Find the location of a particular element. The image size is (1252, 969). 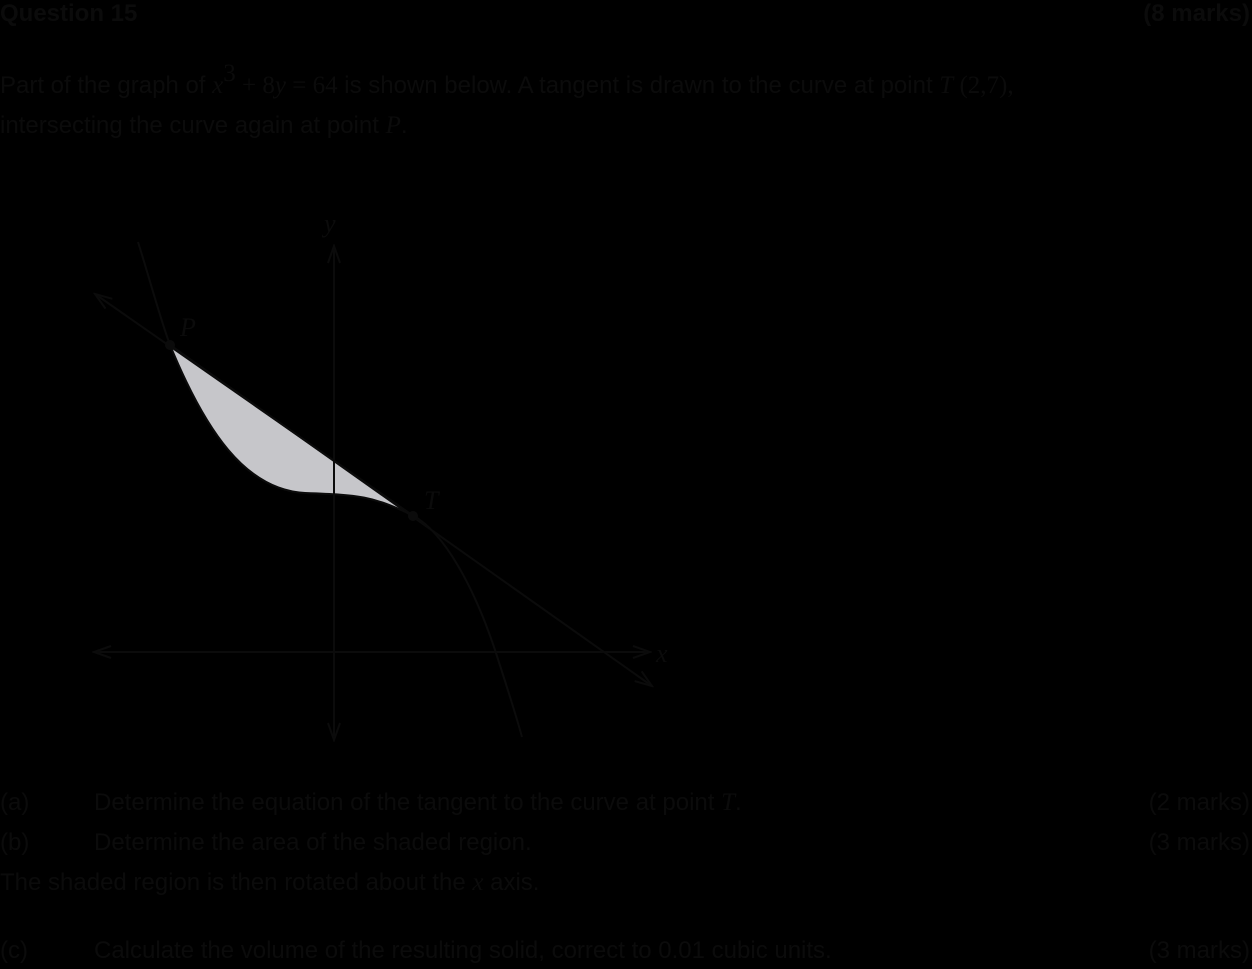

rotation-note-post: axis. is located at coordinates (511, 882).